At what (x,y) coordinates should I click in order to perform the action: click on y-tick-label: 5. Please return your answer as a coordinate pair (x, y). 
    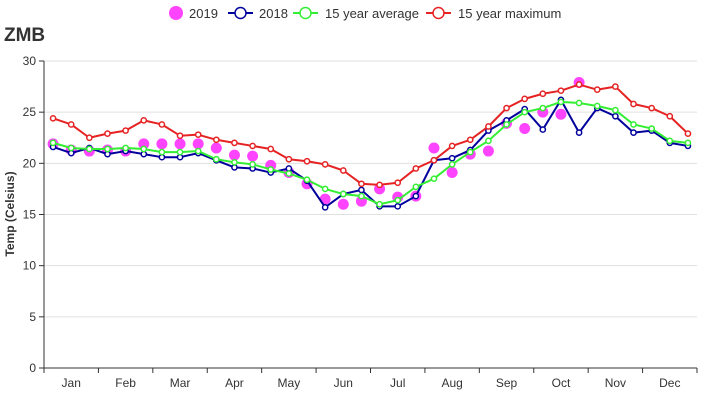
    Looking at the image, I should click on (32, 317).